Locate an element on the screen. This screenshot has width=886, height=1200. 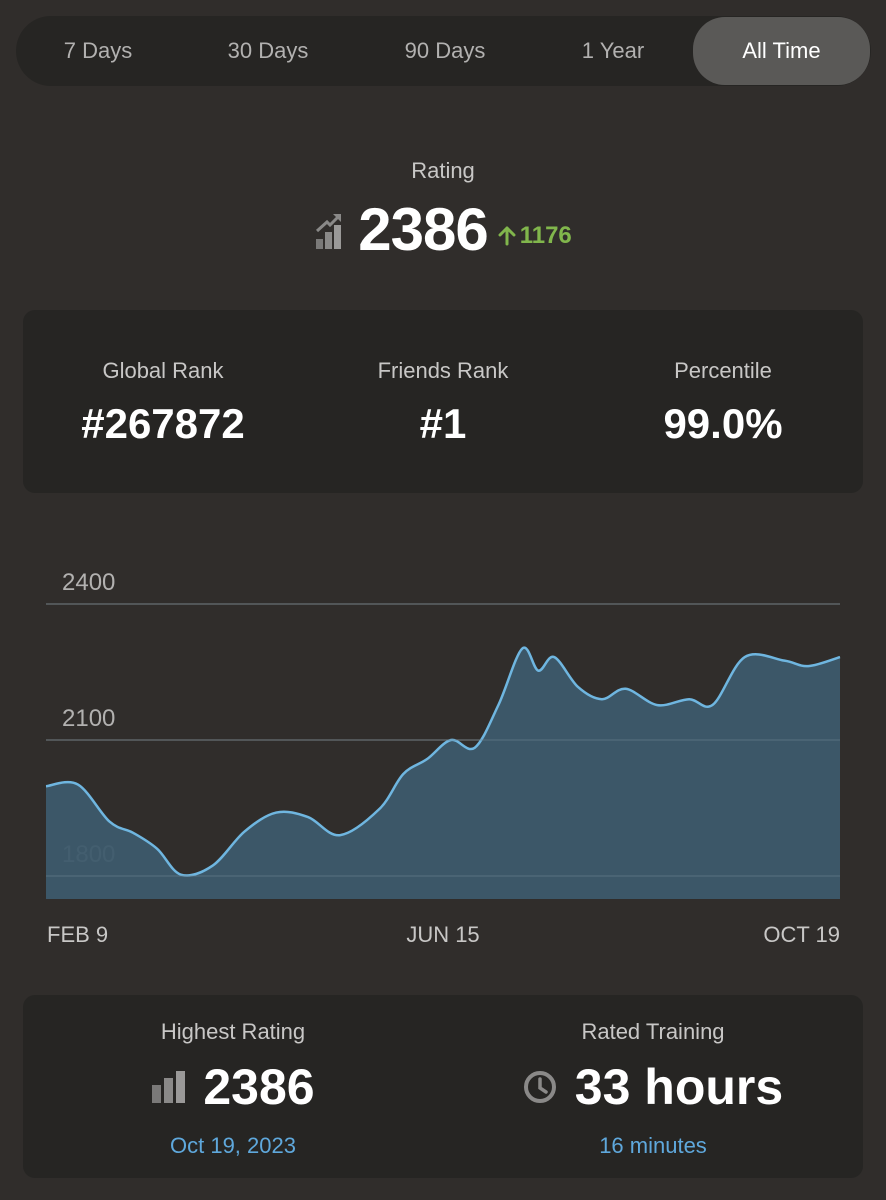
tab-7-days: 7 Days is located at coordinates (98, 50).